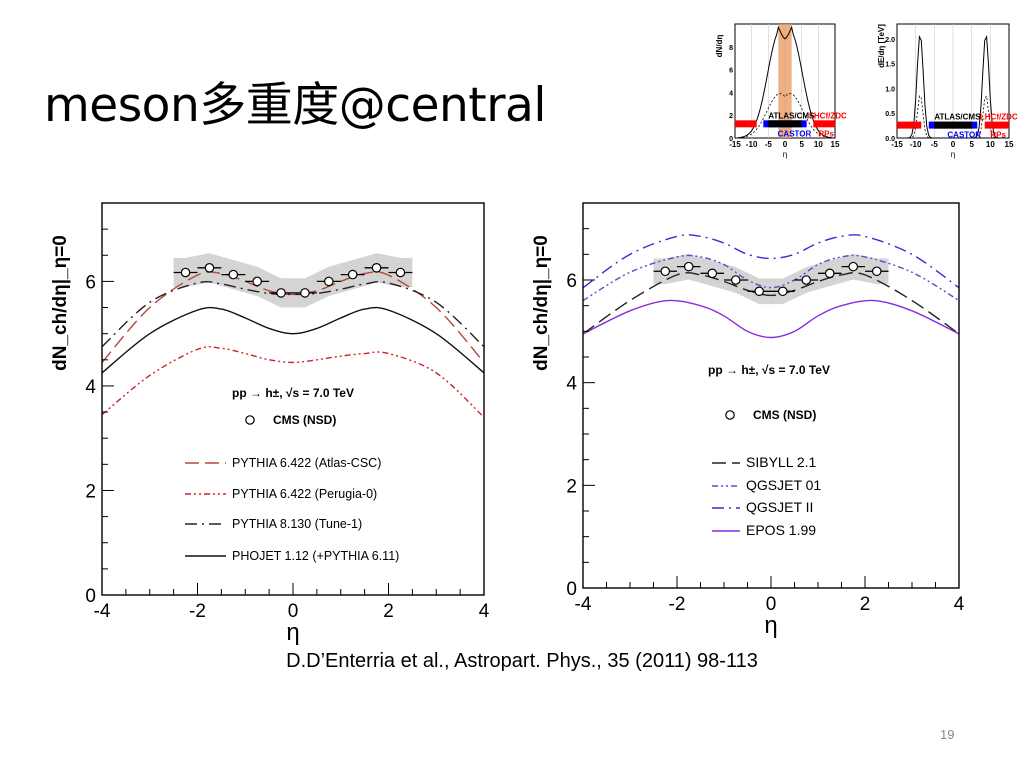 This screenshot has height=768, width=1024. I want to click on inset-y-tick-label: 6, so click(731, 71).